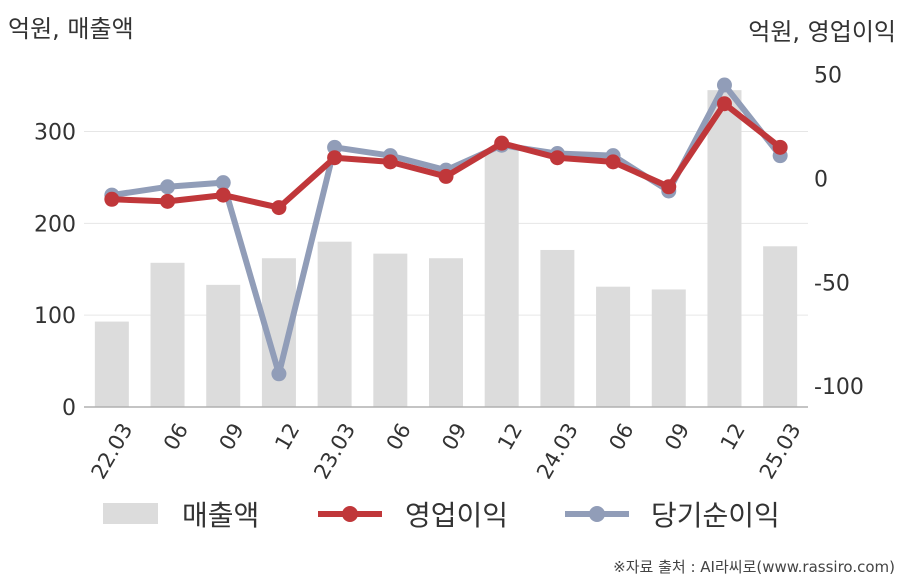 The image size is (908, 580). What do you see at coordinates (350, 514) in the screenshot?
I see `legend-marker-red` at bounding box center [350, 514].